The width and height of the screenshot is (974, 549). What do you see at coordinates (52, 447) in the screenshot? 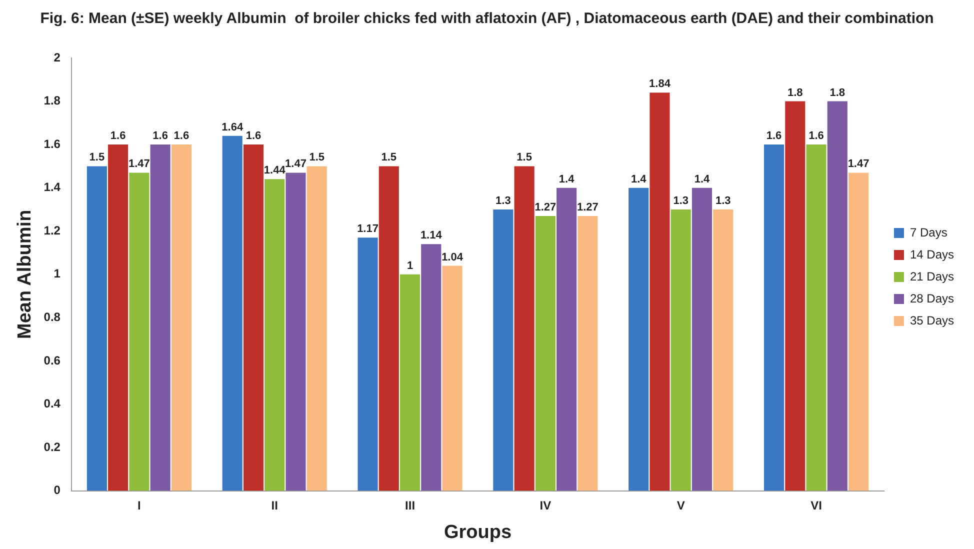
I see `y-tick-label: 0.2` at bounding box center [52, 447].